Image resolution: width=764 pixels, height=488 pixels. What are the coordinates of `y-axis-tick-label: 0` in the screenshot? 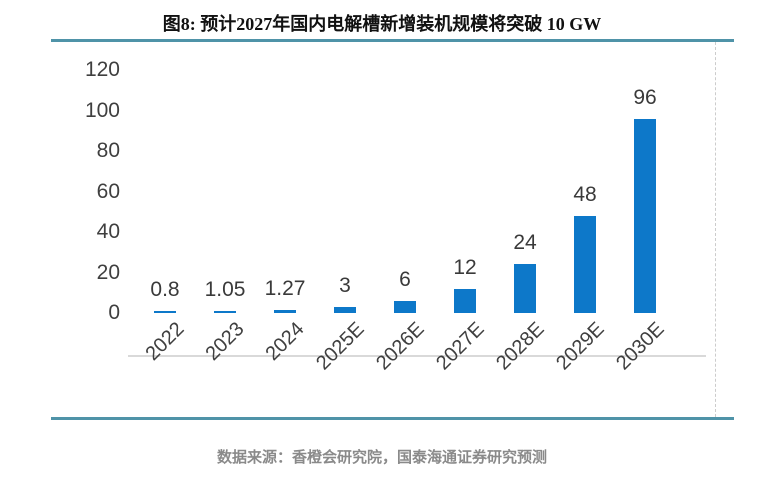 It's located at (114, 312).